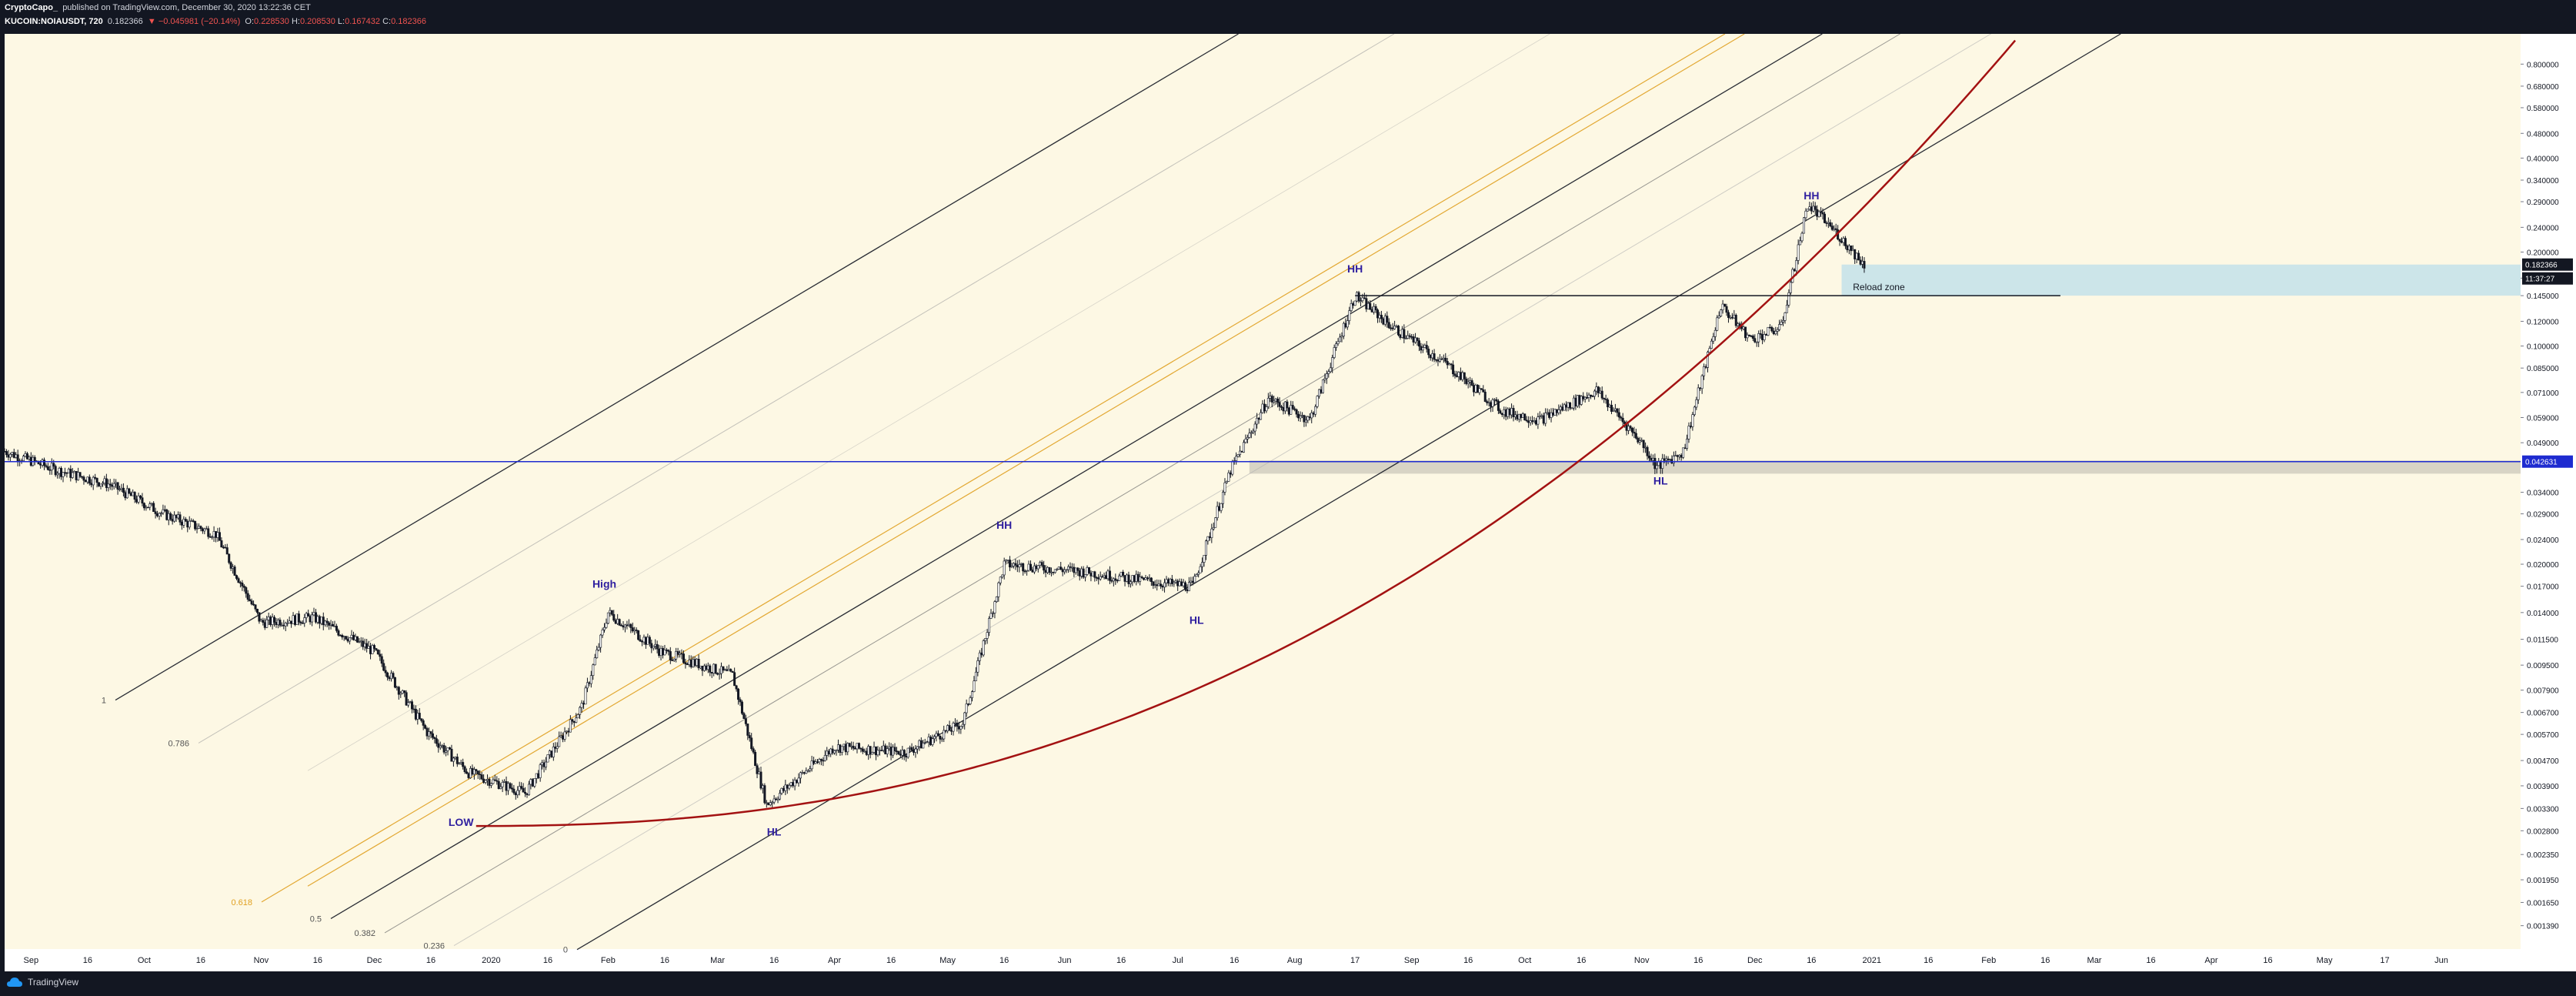  What do you see at coordinates (604, 584) in the screenshot?
I see `swing-label: High` at bounding box center [604, 584].